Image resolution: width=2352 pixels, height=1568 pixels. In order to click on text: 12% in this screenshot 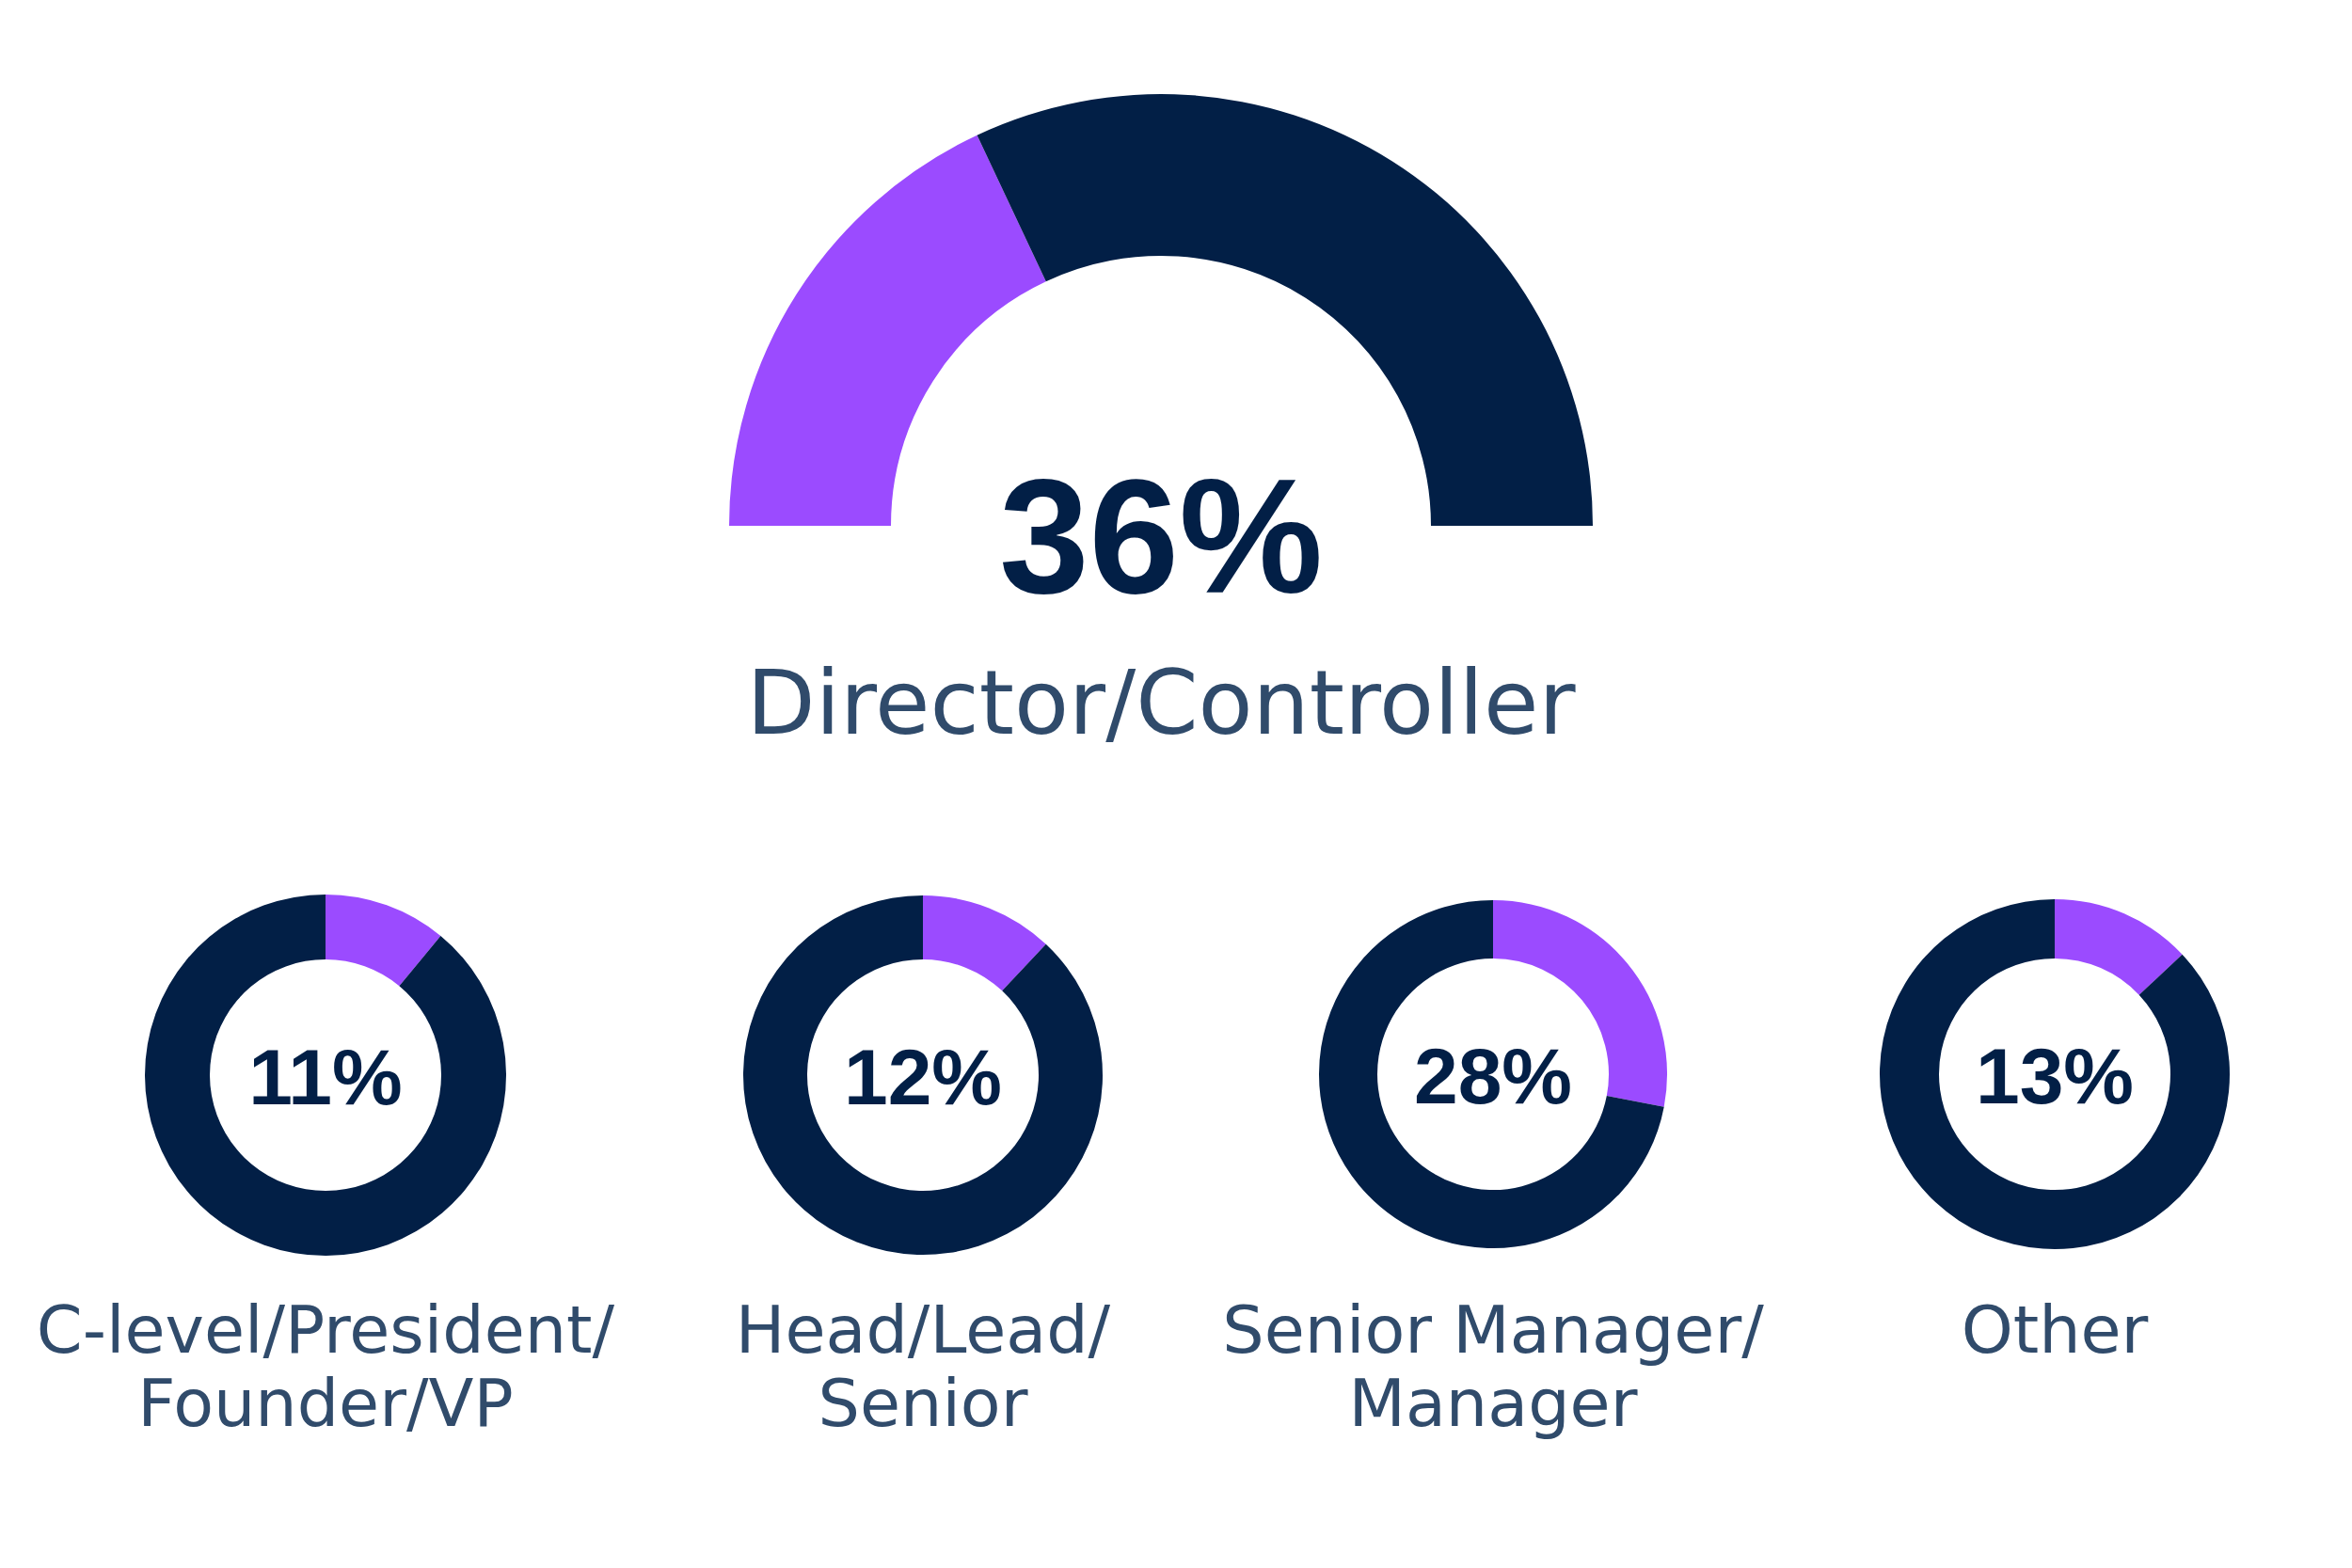, I will do `click(923, 1077)`.